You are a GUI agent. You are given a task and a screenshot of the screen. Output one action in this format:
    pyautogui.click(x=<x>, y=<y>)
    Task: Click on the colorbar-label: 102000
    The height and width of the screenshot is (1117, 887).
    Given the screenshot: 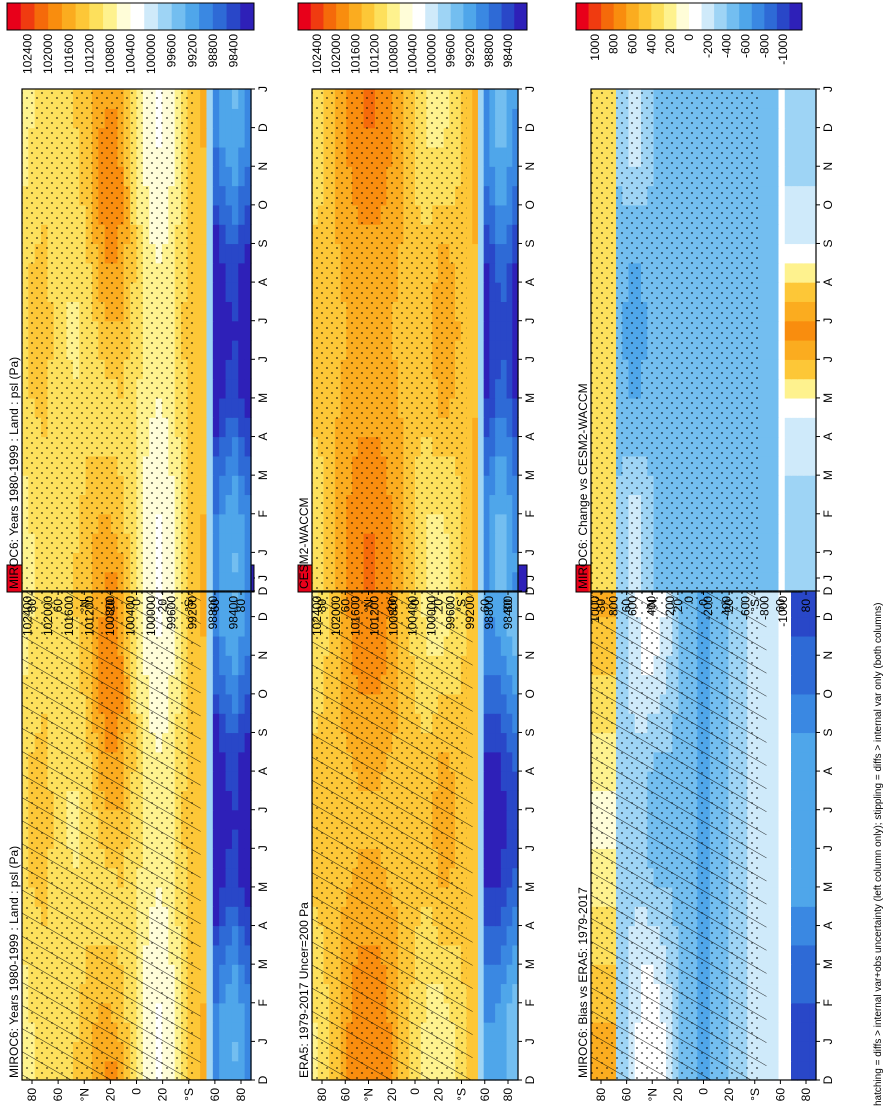 What is the action you would take?
    pyautogui.click(x=336, y=54)
    